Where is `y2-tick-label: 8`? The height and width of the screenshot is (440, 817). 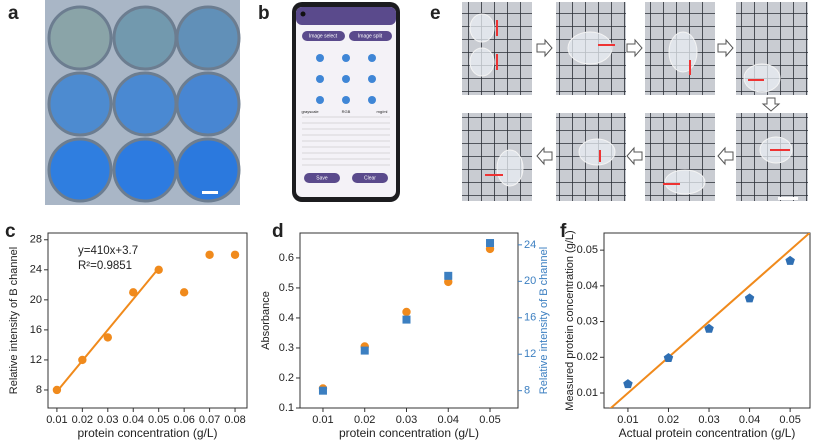 y2-tick-label: 8 is located at coordinates (527, 391).